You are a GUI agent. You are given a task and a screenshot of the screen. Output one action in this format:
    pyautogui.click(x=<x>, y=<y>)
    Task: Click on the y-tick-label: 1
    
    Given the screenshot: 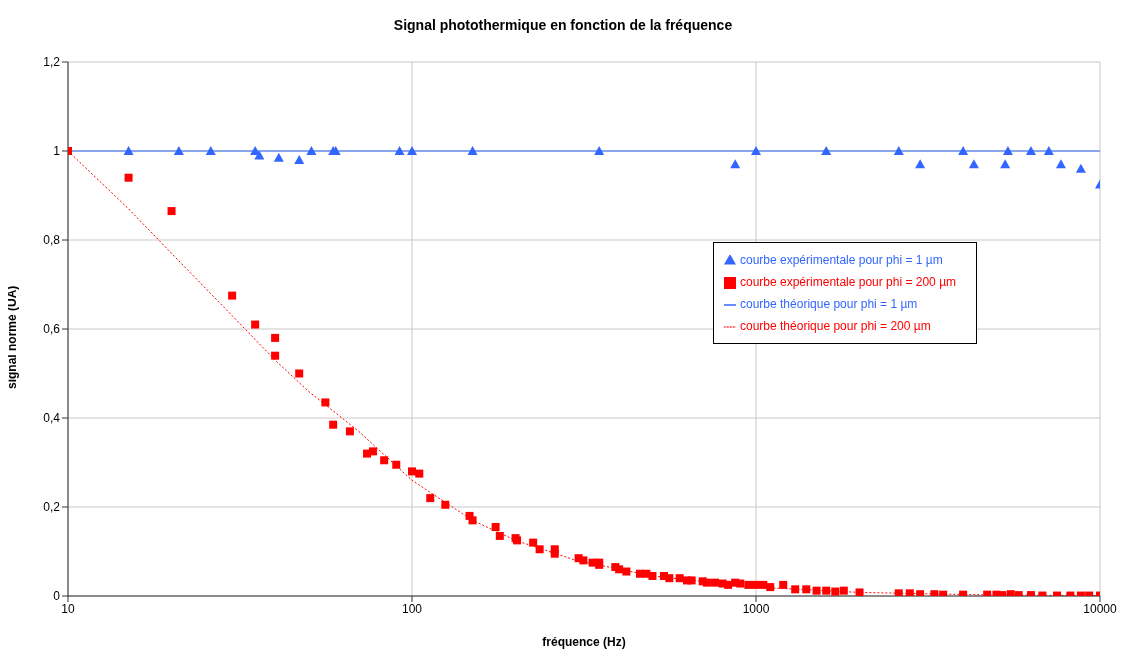 What is the action you would take?
    pyautogui.click(x=57, y=151)
    